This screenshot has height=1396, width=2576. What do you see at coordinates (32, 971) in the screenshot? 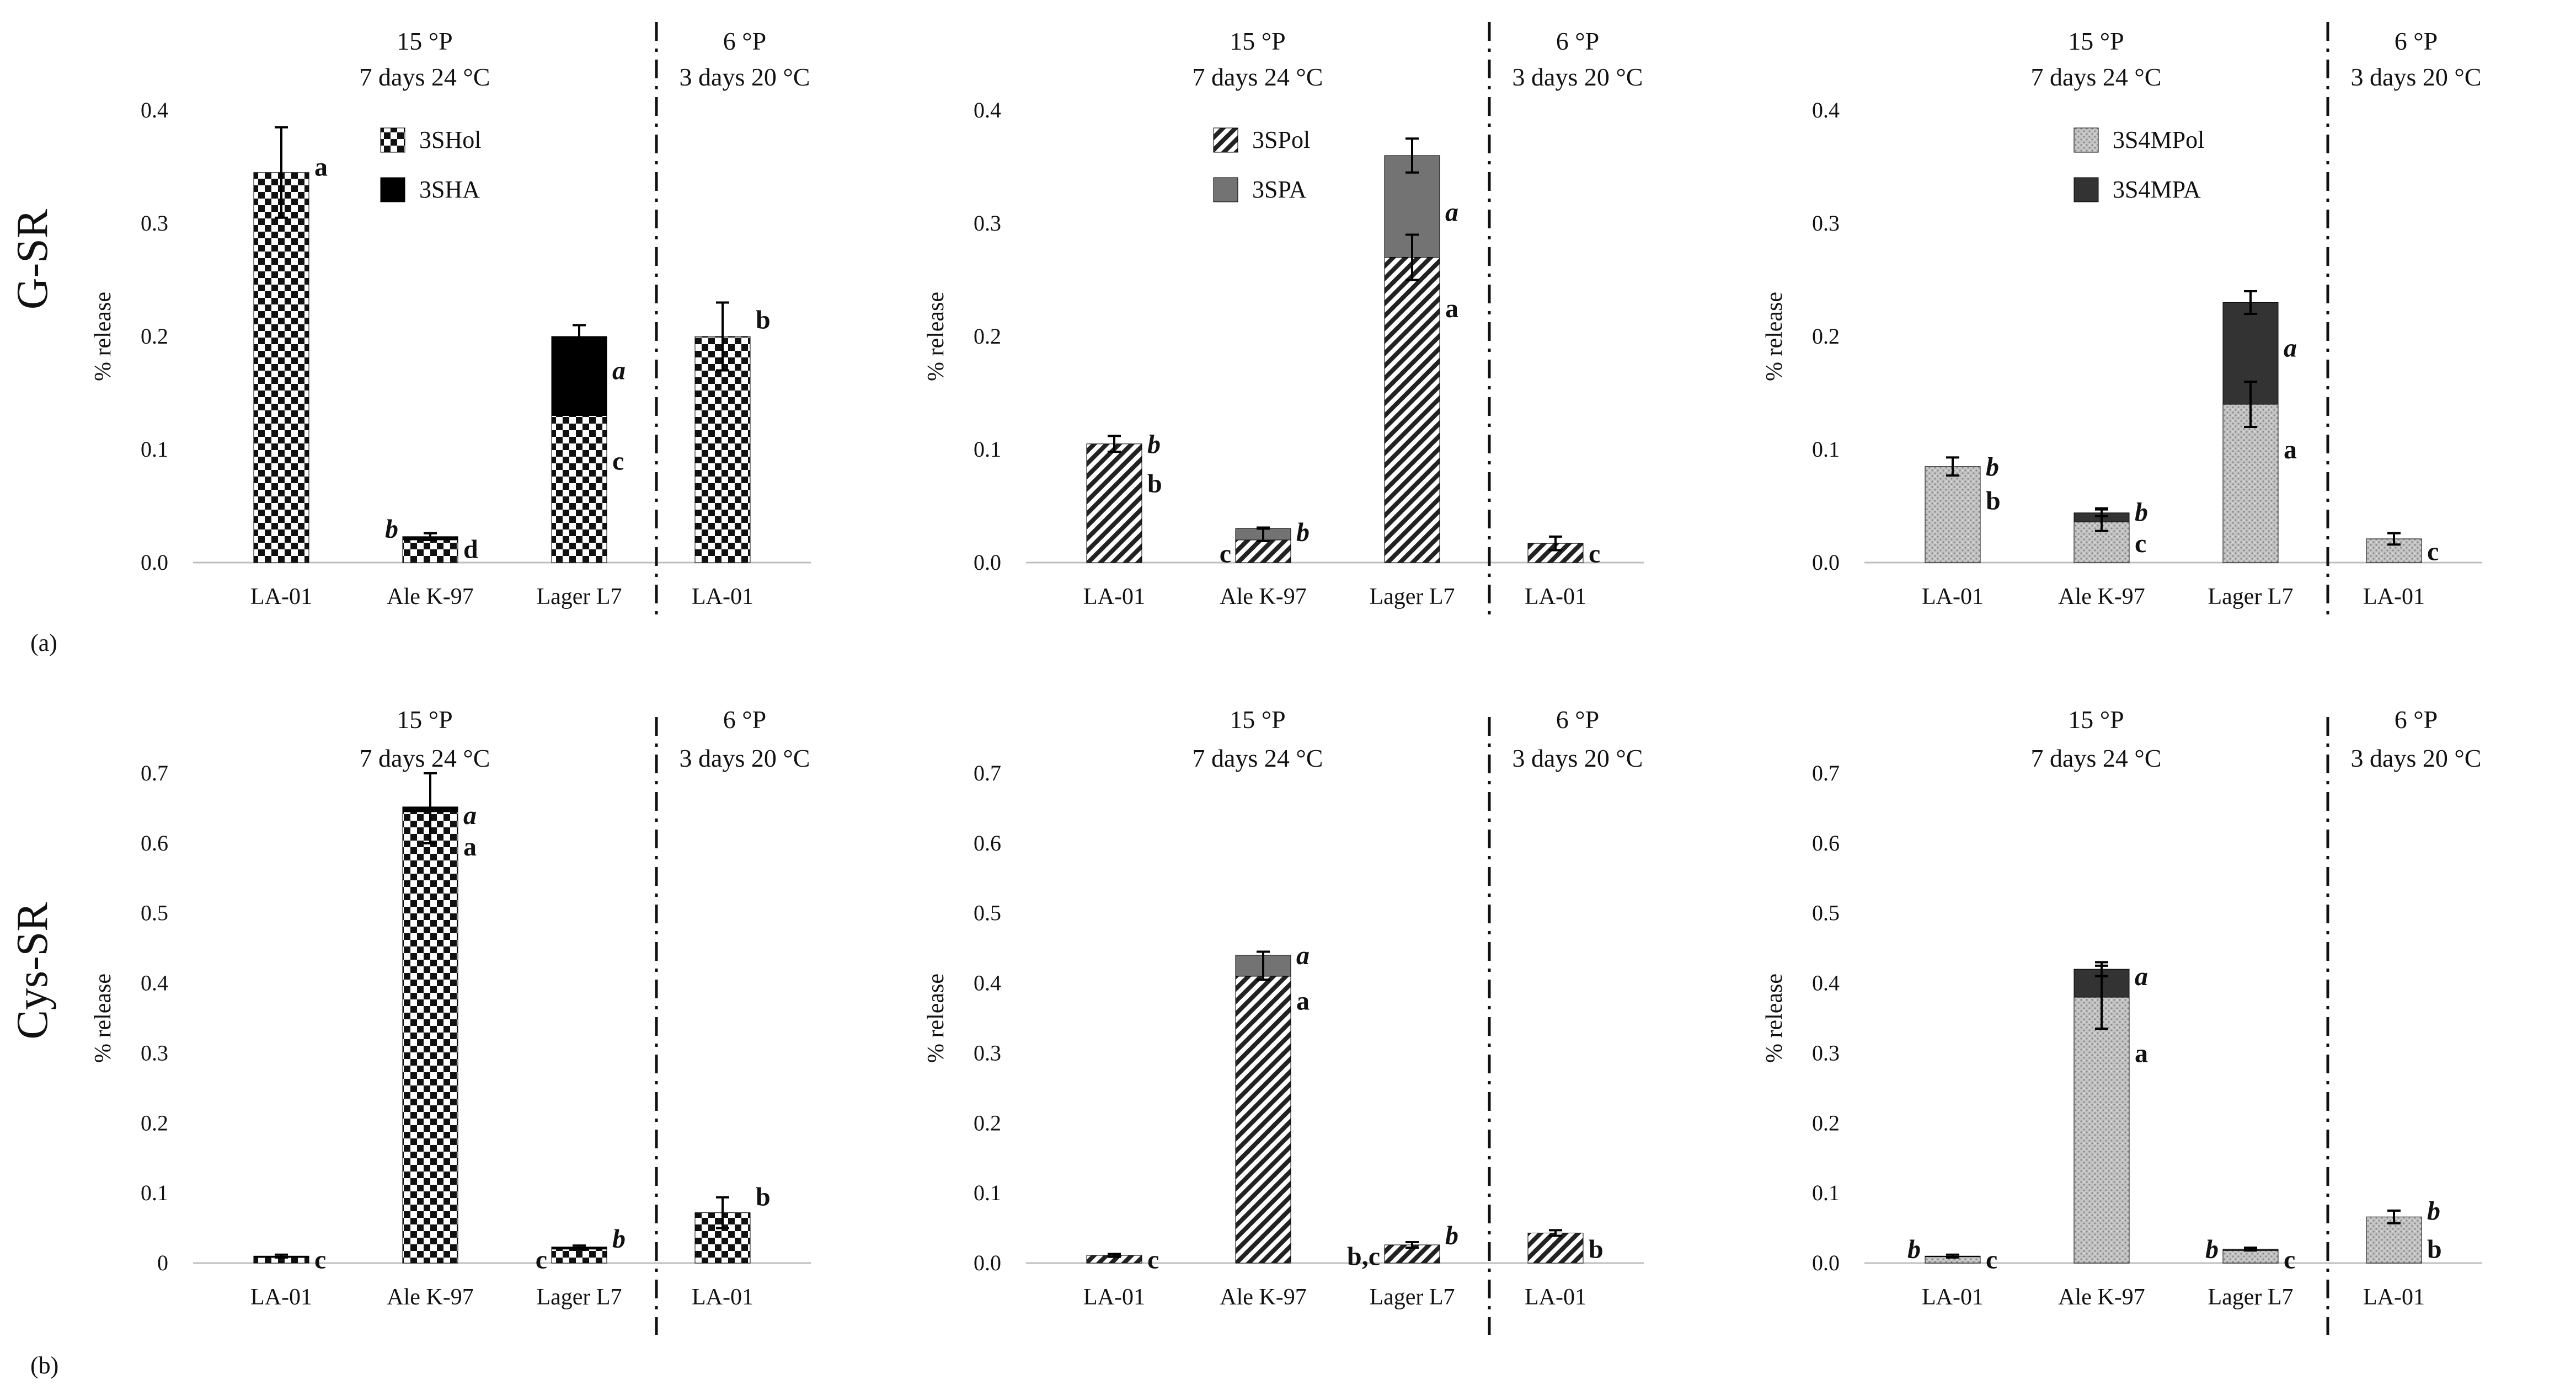
I see `row-label-cys-sr: Cys-SR` at bounding box center [32, 971].